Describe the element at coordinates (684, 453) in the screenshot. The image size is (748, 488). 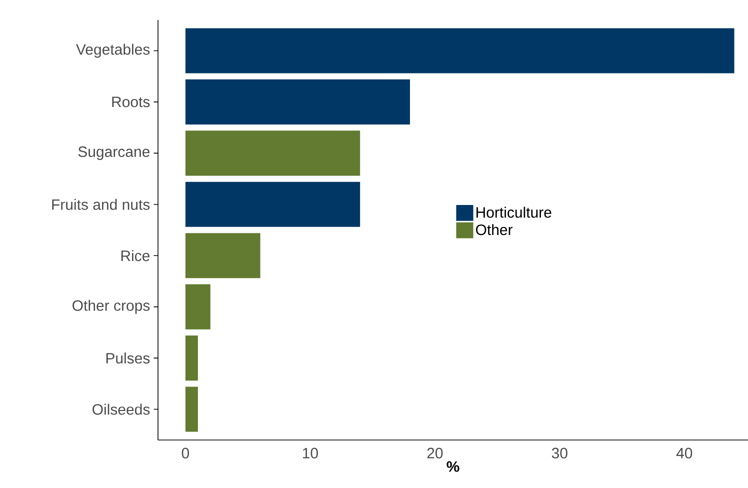
I see `x-tick-label: 40` at that location.